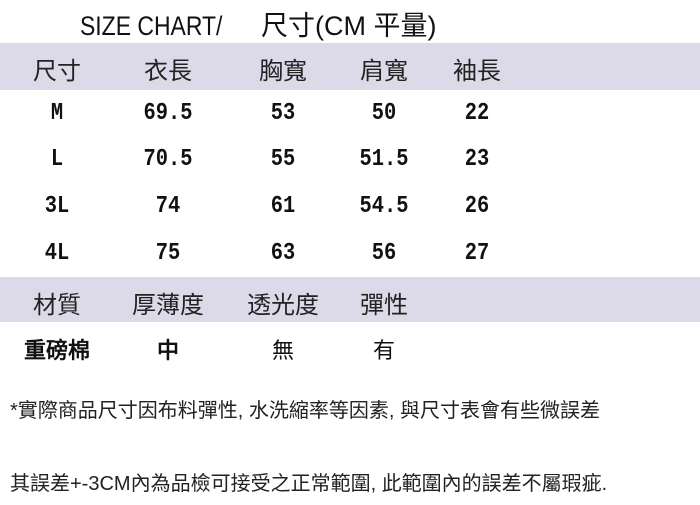 The width and height of the screenshot is (700, 505). What do you see at coordinates (168, 159) in the screenshot?
I see `measurement-cell: 70.5` at bounding box center [168, 159].